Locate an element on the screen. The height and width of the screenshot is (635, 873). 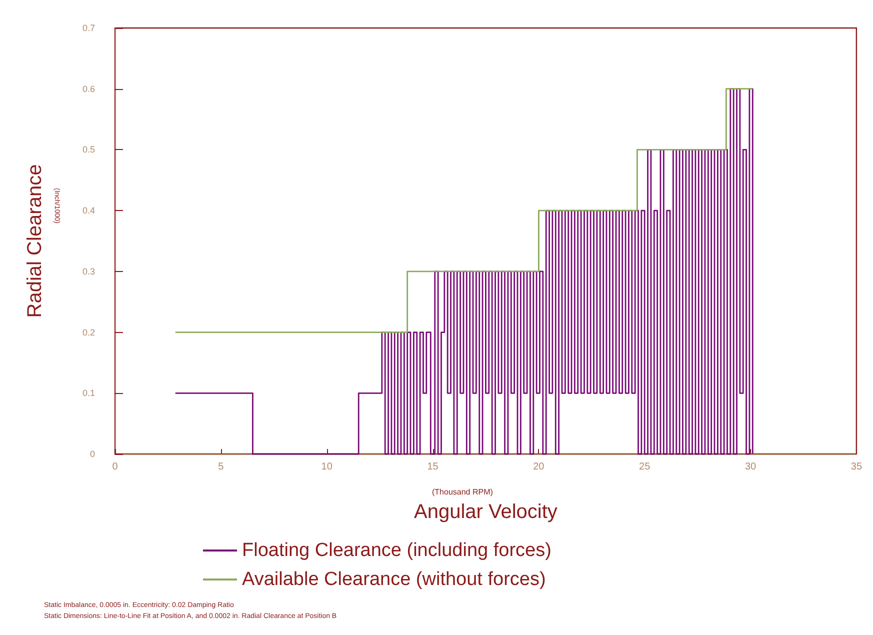
x-axis-title: Angular Velocity is located at coordinates (486, 512).